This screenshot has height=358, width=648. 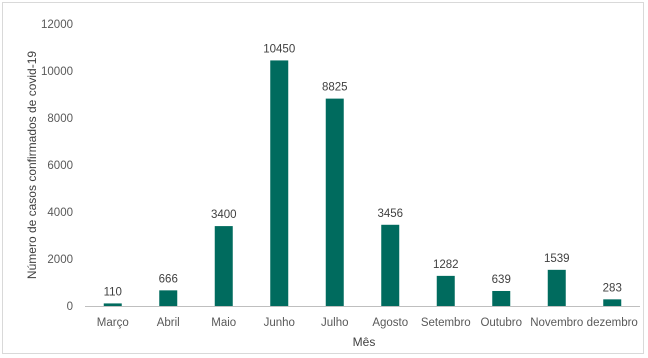 I want to click on x-tick-label: Junho, so click(x=279, y=323).